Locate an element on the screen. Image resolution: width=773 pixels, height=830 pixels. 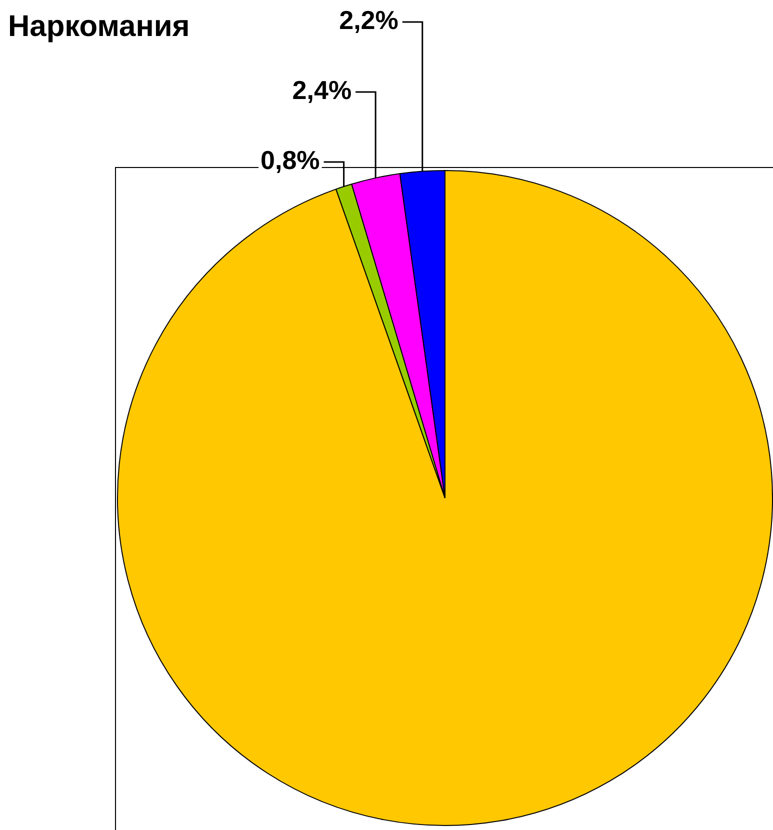
chart-title: Наркомания is located at coordinates (99, 27).